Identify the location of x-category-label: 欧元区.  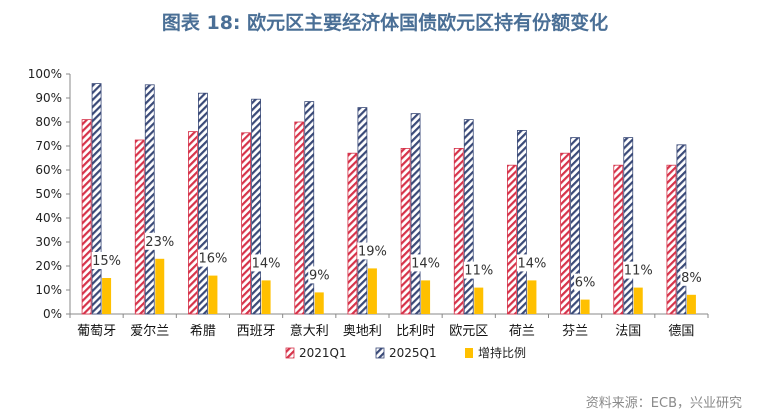
(468, 331).